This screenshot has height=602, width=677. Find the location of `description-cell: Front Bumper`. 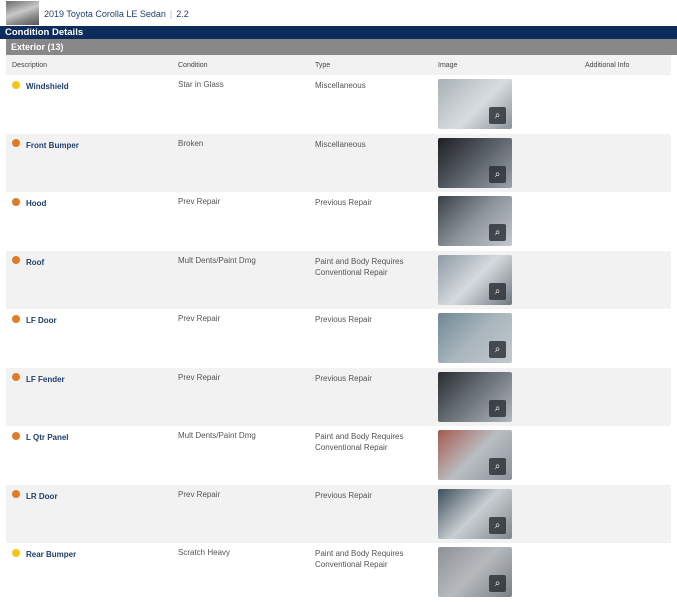

description-cell: Front Bumper is located at coordinates (45, 144).